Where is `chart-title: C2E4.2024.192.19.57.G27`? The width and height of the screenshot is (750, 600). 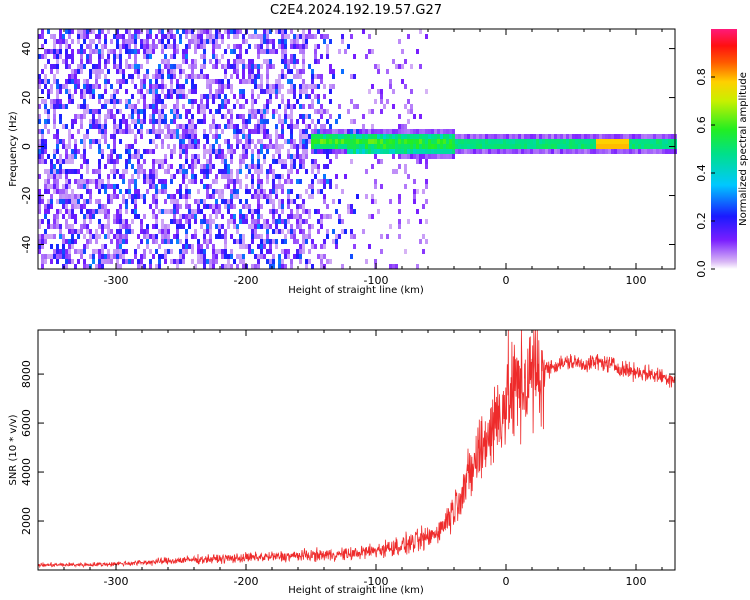 chart-title: C2E4.2024.192.19.57.G27 is located at coordinates (356, 10).